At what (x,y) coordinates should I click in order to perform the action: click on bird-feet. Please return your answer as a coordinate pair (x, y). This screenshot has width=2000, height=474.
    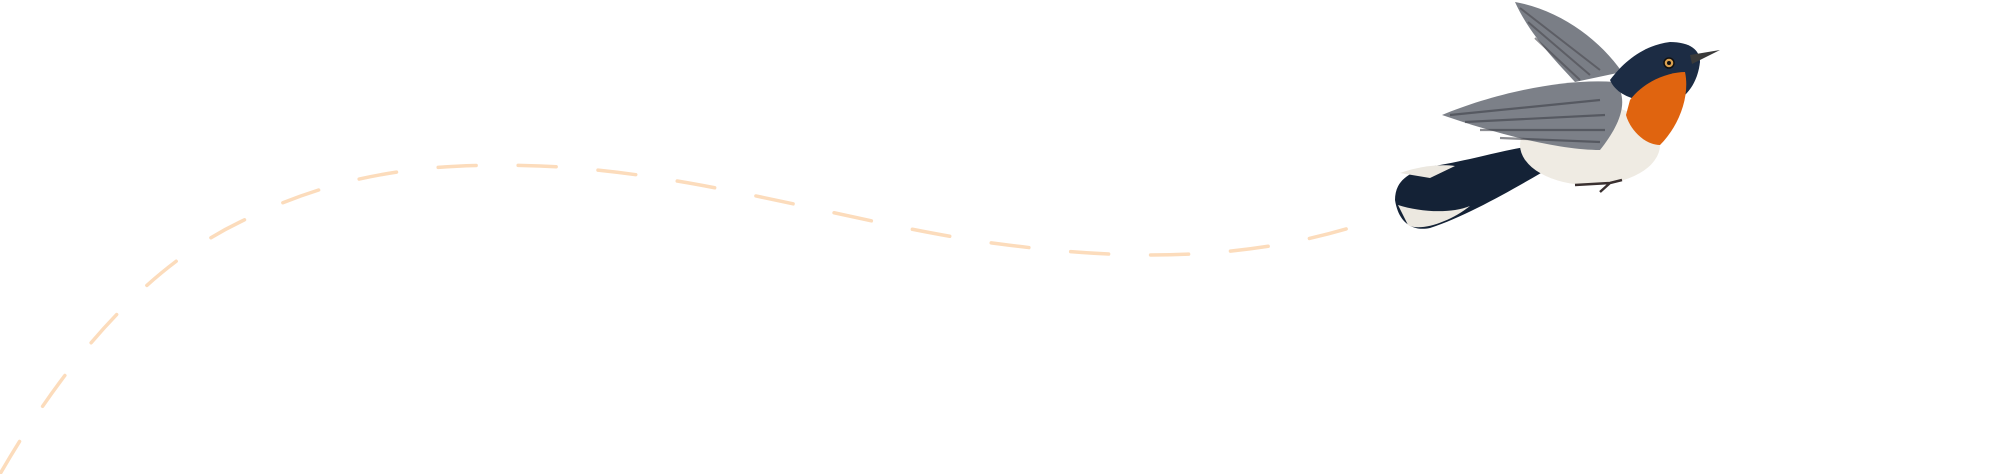
    Looking at the image, I should click on (1598, 185).